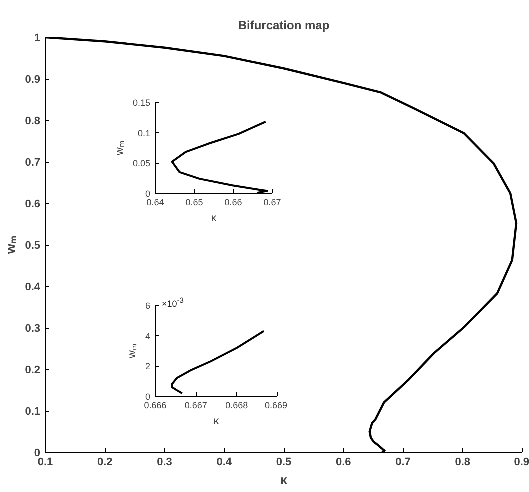  What do you see at coordinates (33, 80) in the screenshot?
I see `y-tick-label: 0.9` at bounding box center [33, 80].